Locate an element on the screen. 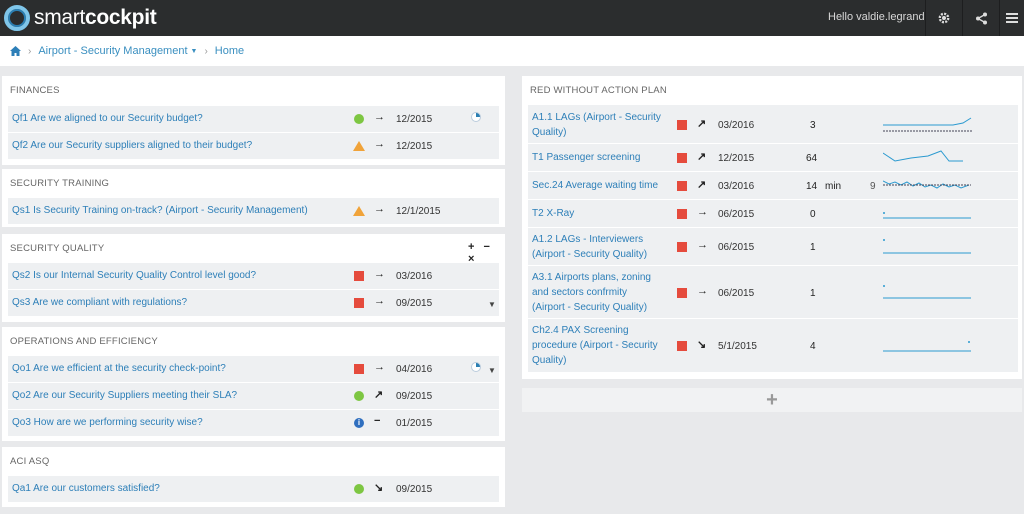 The image size is (1024, 514). menu-button is located at coordinates (1011, 18).